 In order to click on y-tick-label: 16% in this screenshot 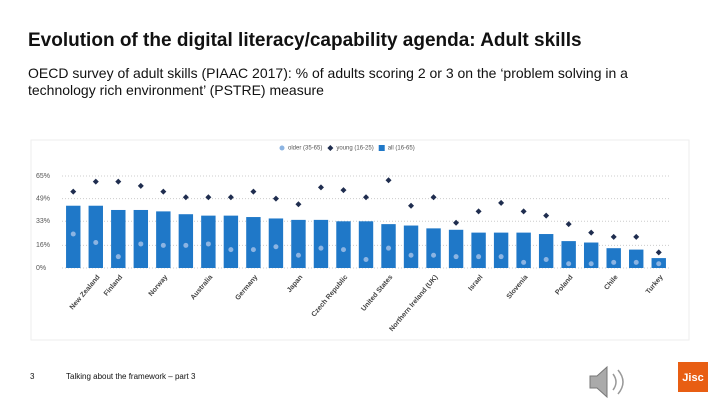, I will do `click(43, 245)`.